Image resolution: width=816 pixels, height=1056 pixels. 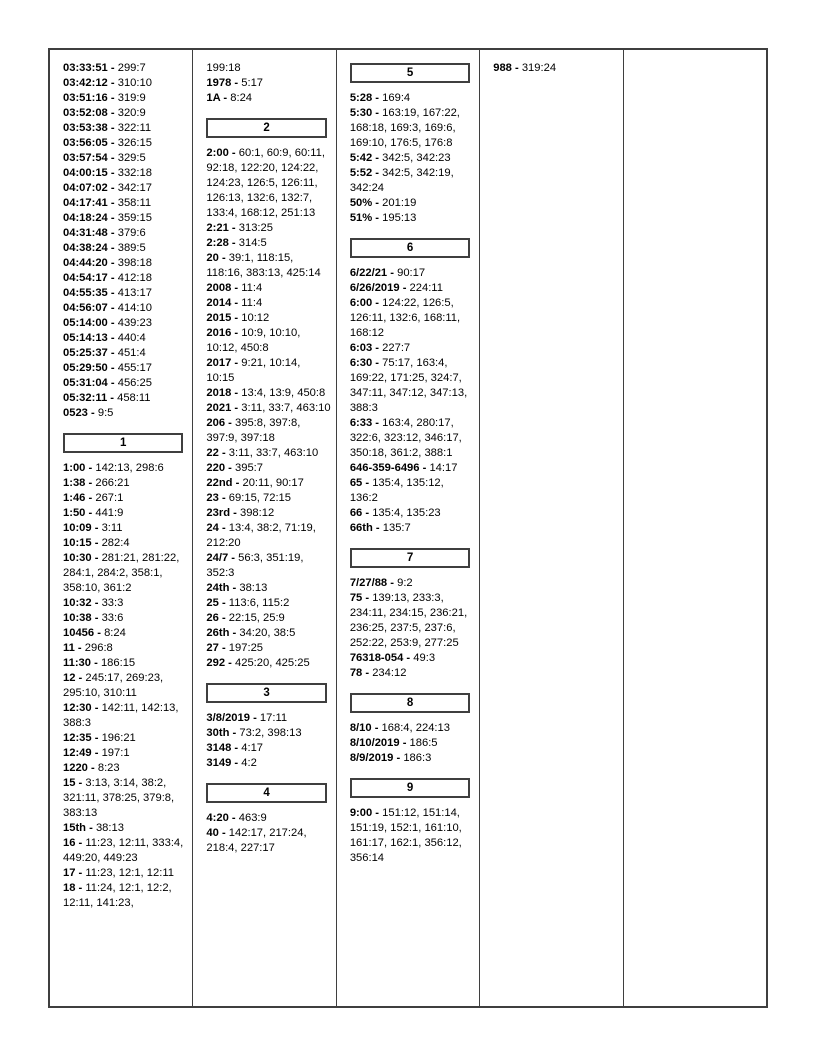 What do you see at coordinates (224, 318) in the screenshot?
I see `index-term: 2015 -` at bounding box center [224, 318].